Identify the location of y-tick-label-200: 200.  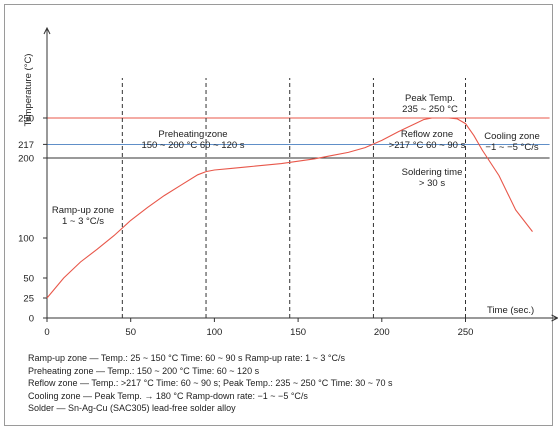
(26, 159).